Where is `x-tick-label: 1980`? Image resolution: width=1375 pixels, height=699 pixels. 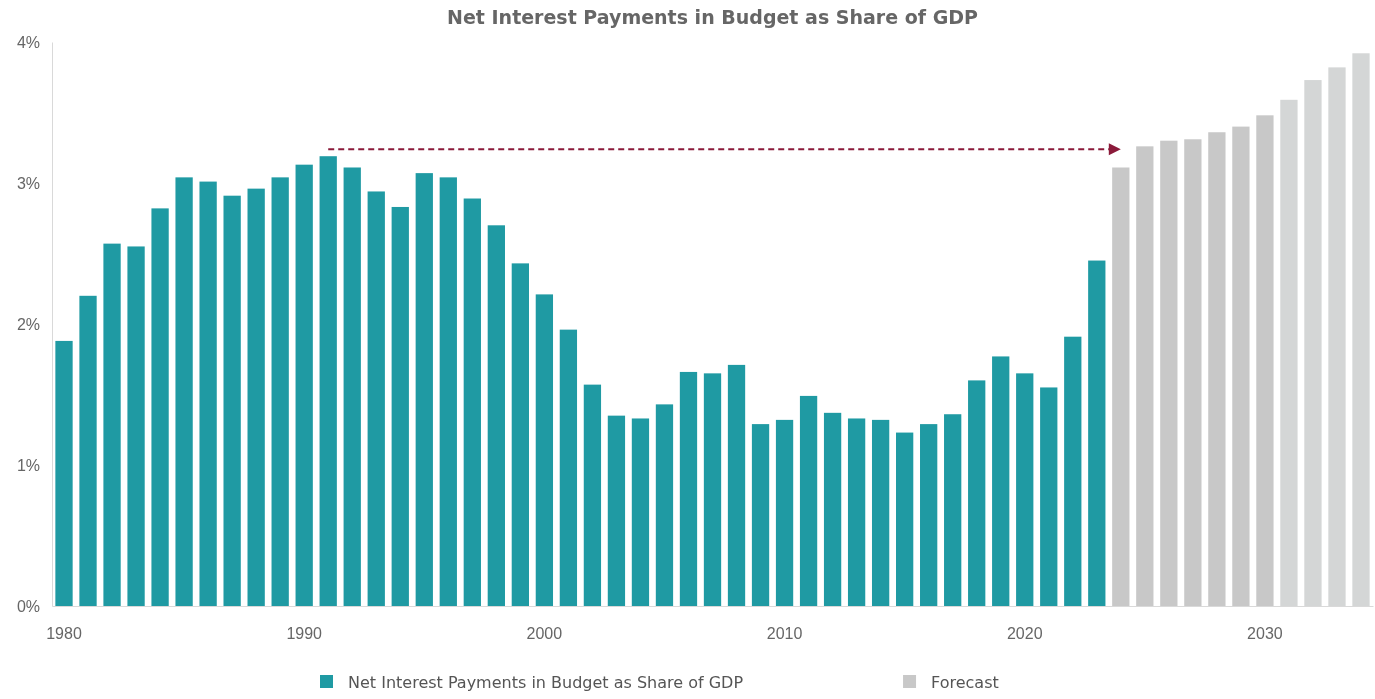
x-tick-label: 1980 is located at coordinates (64, 634).